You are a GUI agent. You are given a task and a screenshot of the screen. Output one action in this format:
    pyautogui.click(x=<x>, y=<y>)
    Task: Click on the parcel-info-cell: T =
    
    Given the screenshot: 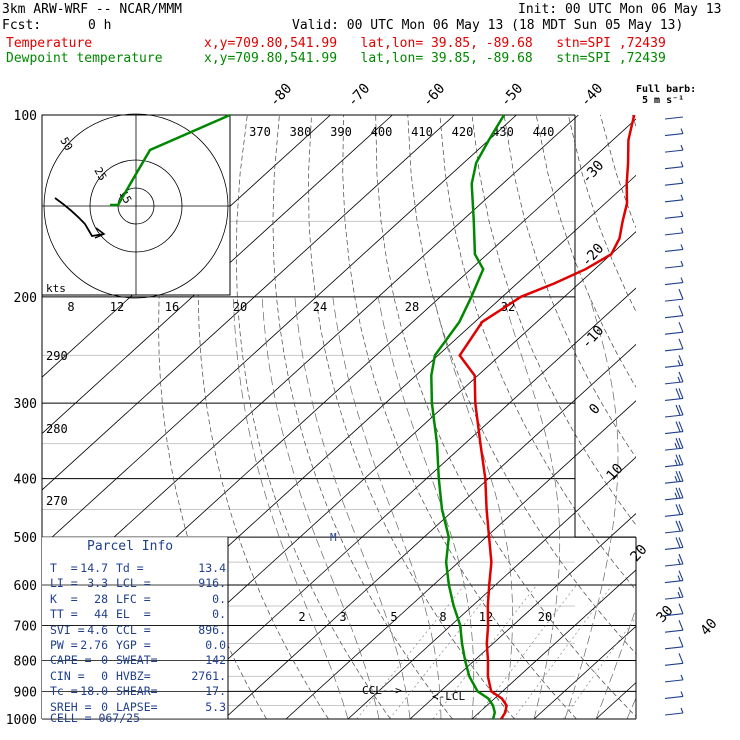 What is the action you would take?
    pyautogui.click(x=64, y=568)
    